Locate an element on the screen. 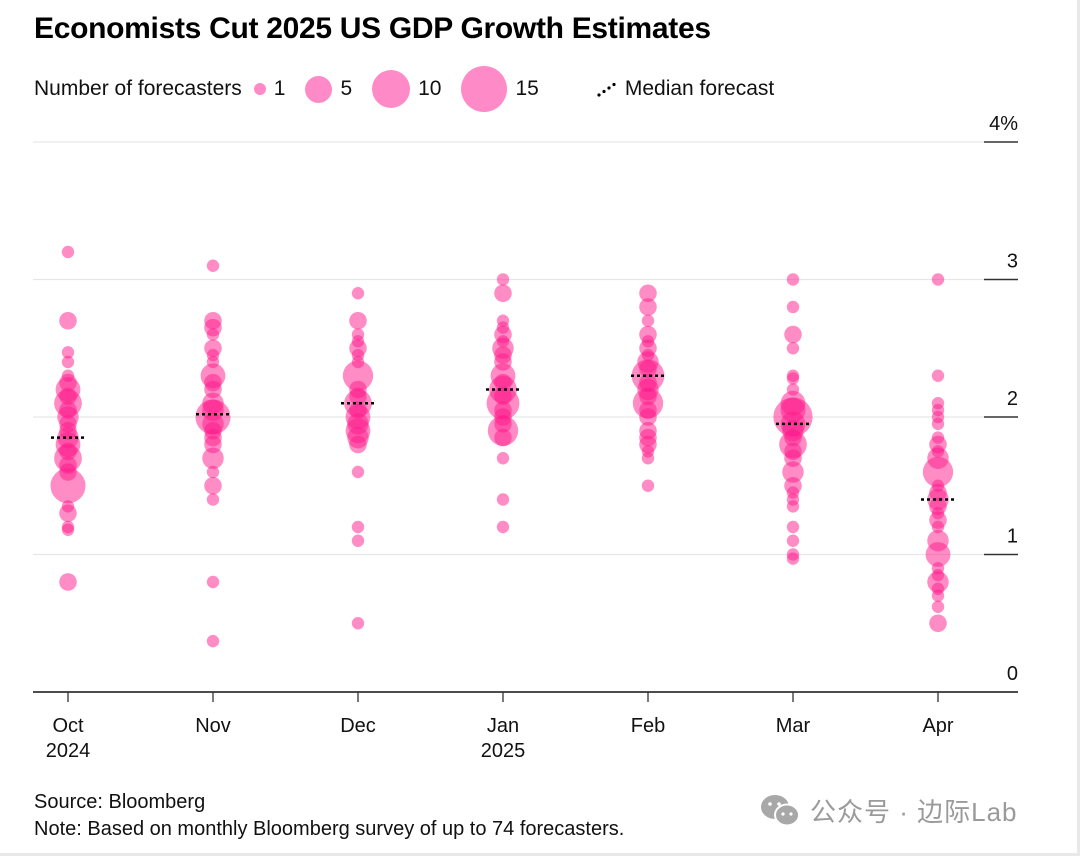  x-tick-label: Mar is located at coordinates (793, 726).